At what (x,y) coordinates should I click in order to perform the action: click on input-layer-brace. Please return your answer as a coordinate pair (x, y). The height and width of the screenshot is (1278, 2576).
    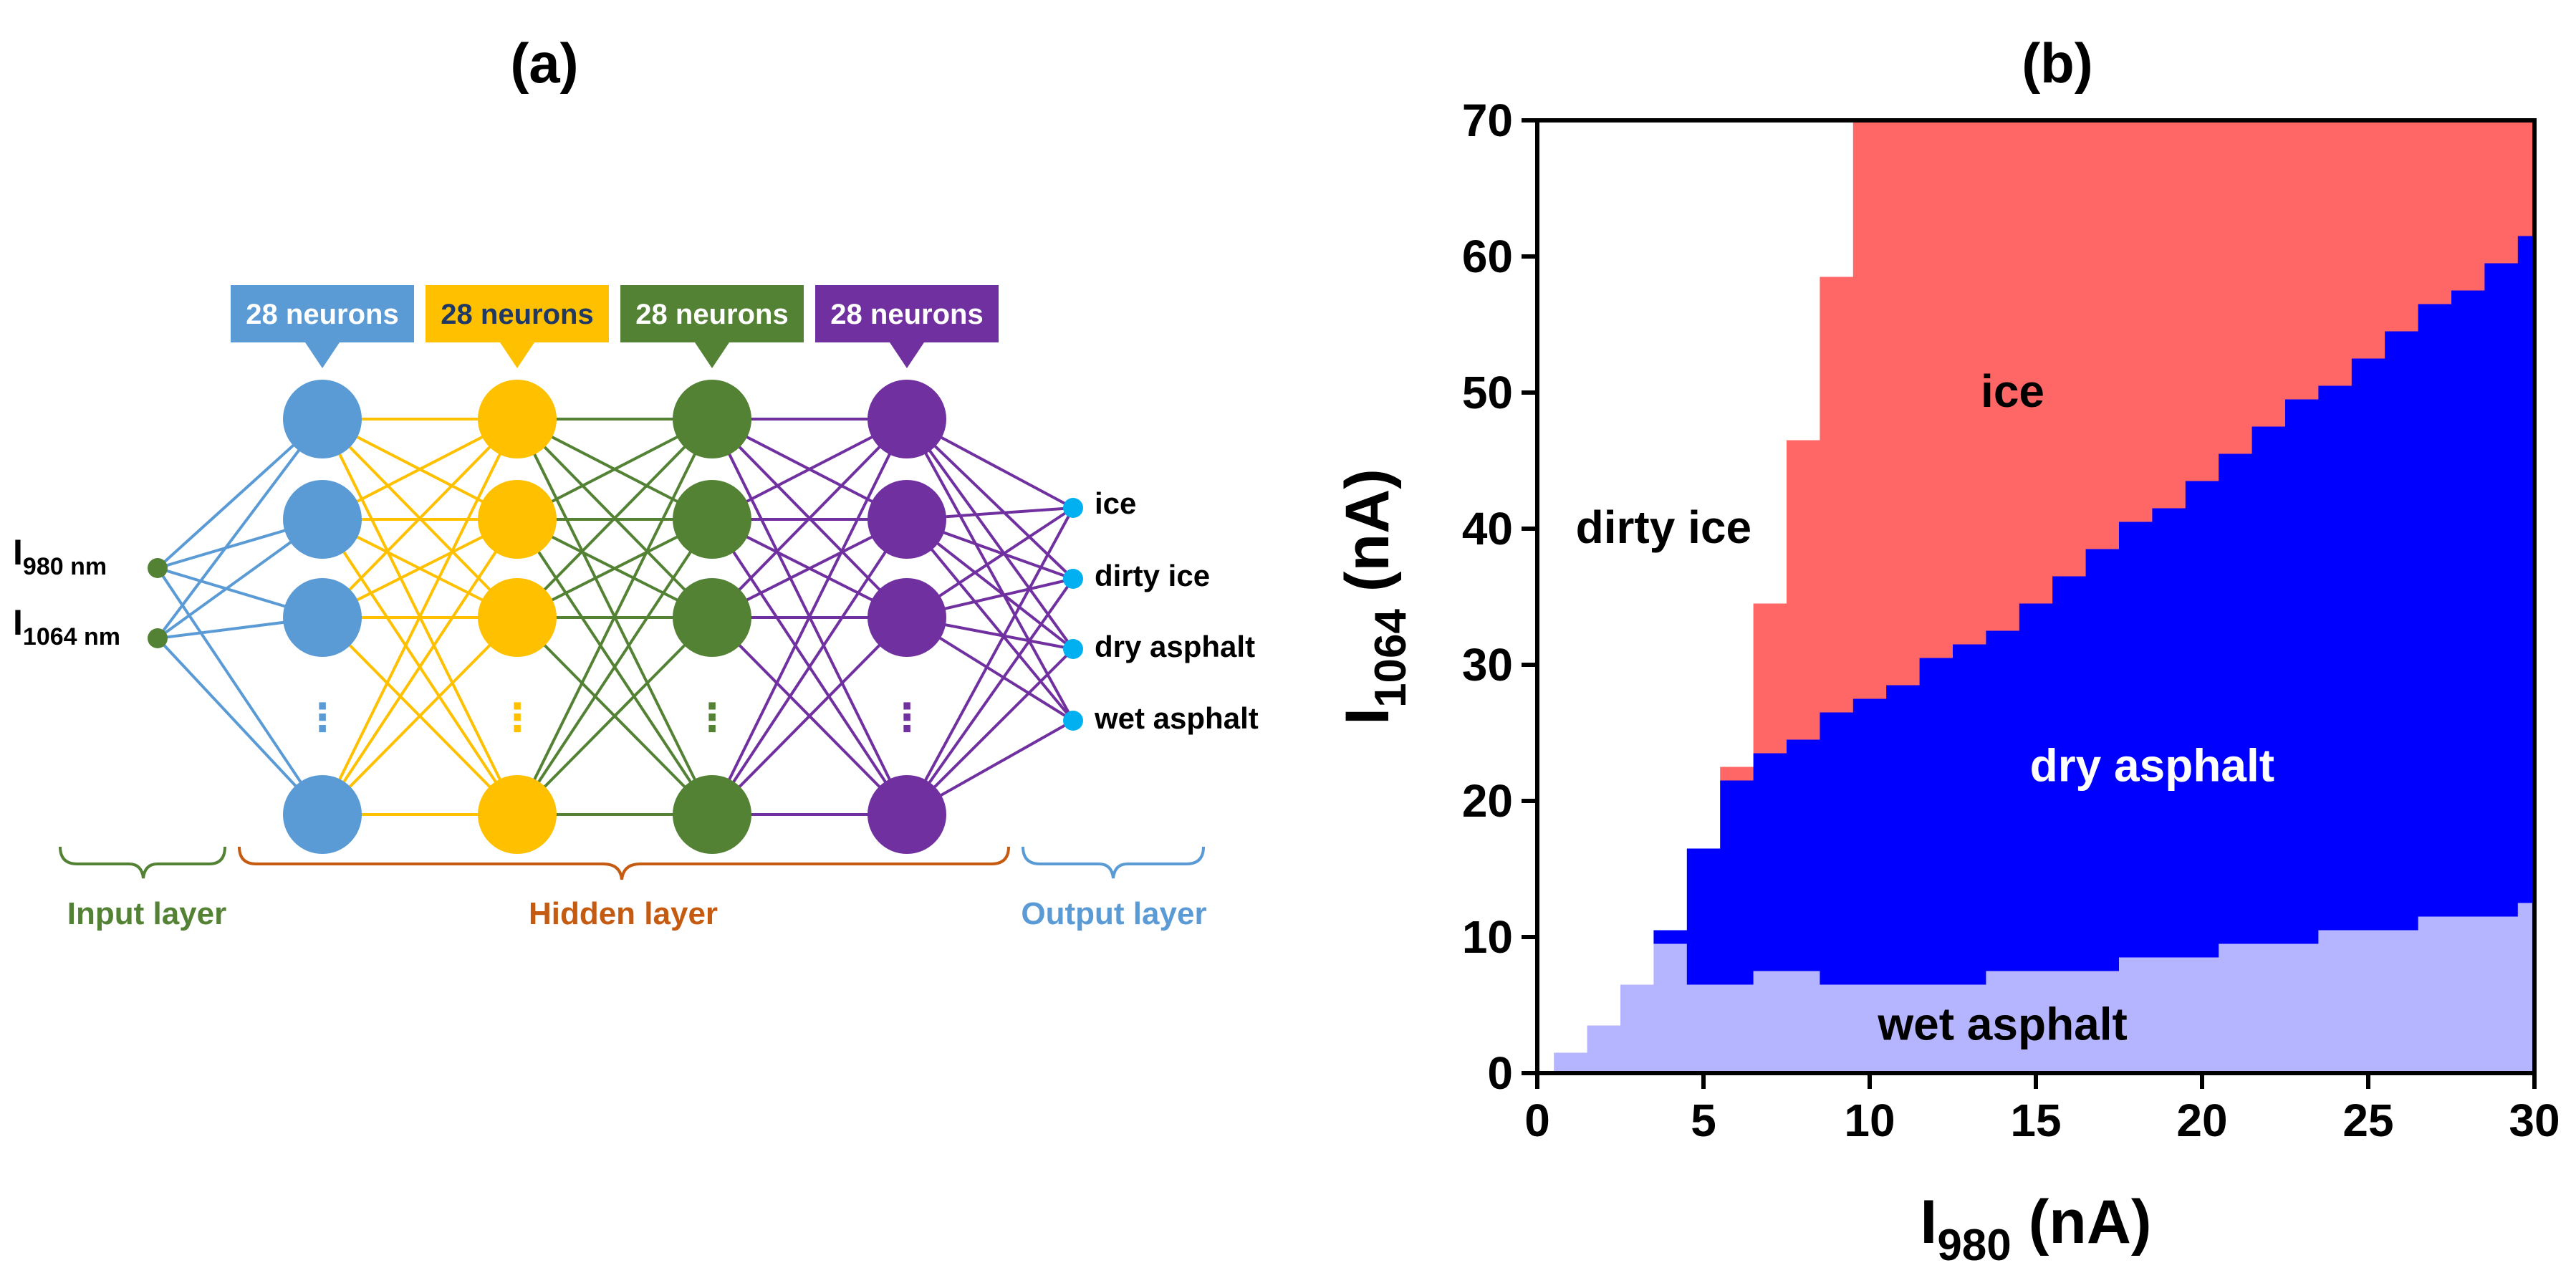
    Looking at the image, I should click on (142, 862).